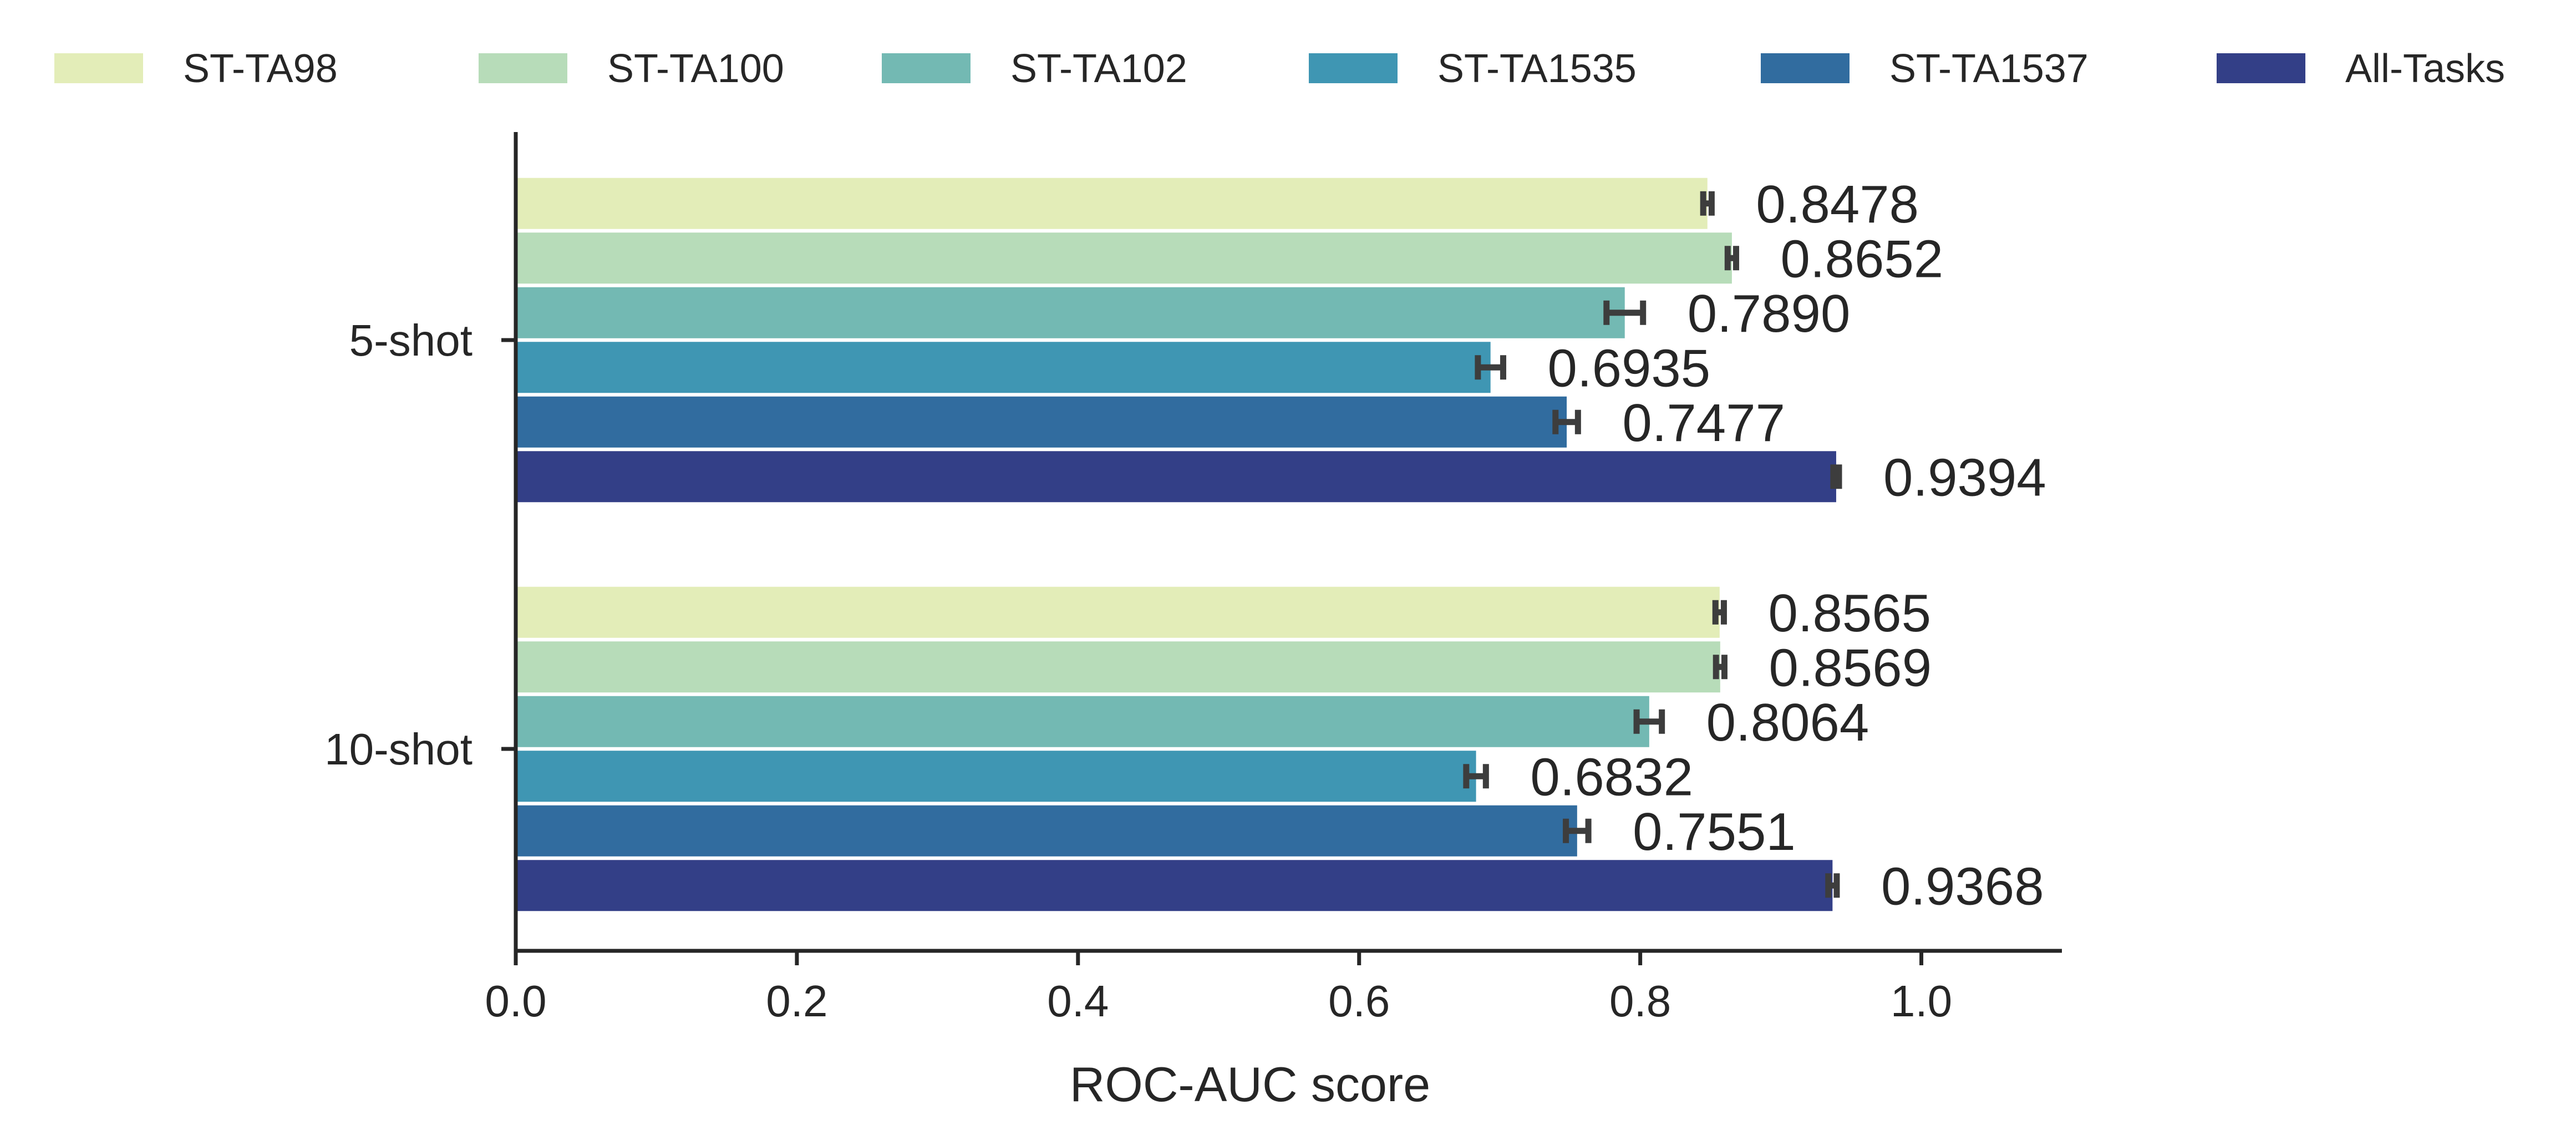 This screenshot has width=2576, height=1145. I want to click on value-label: 0.7890, so click(1769, 313).